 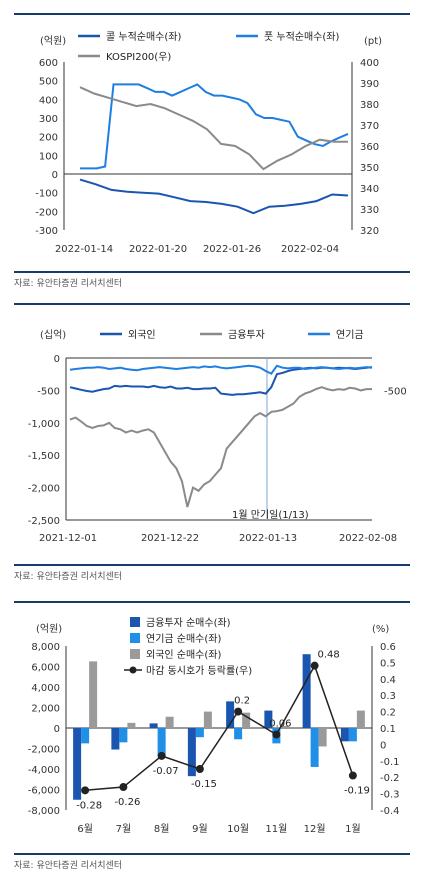 I want to click on x-tick-label: 2021-12-22, so click(x=170, y=538).